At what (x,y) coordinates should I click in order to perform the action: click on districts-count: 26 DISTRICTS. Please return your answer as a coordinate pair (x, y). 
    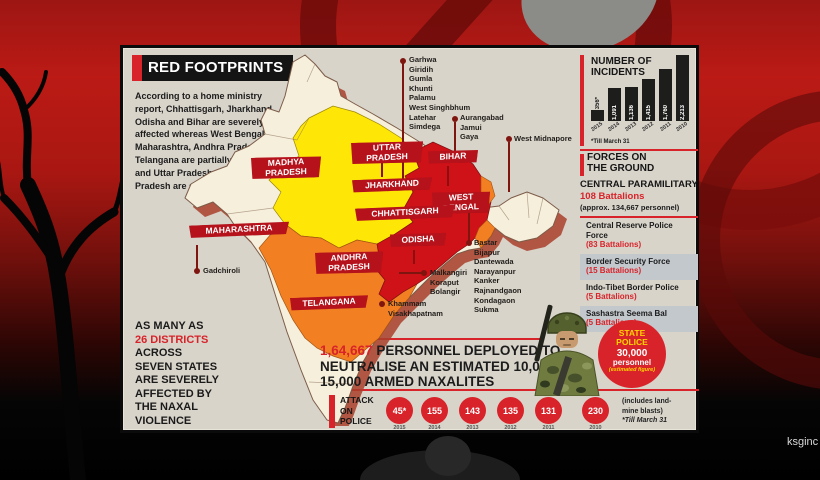
    Looking at the image, I should click on (172, 339).